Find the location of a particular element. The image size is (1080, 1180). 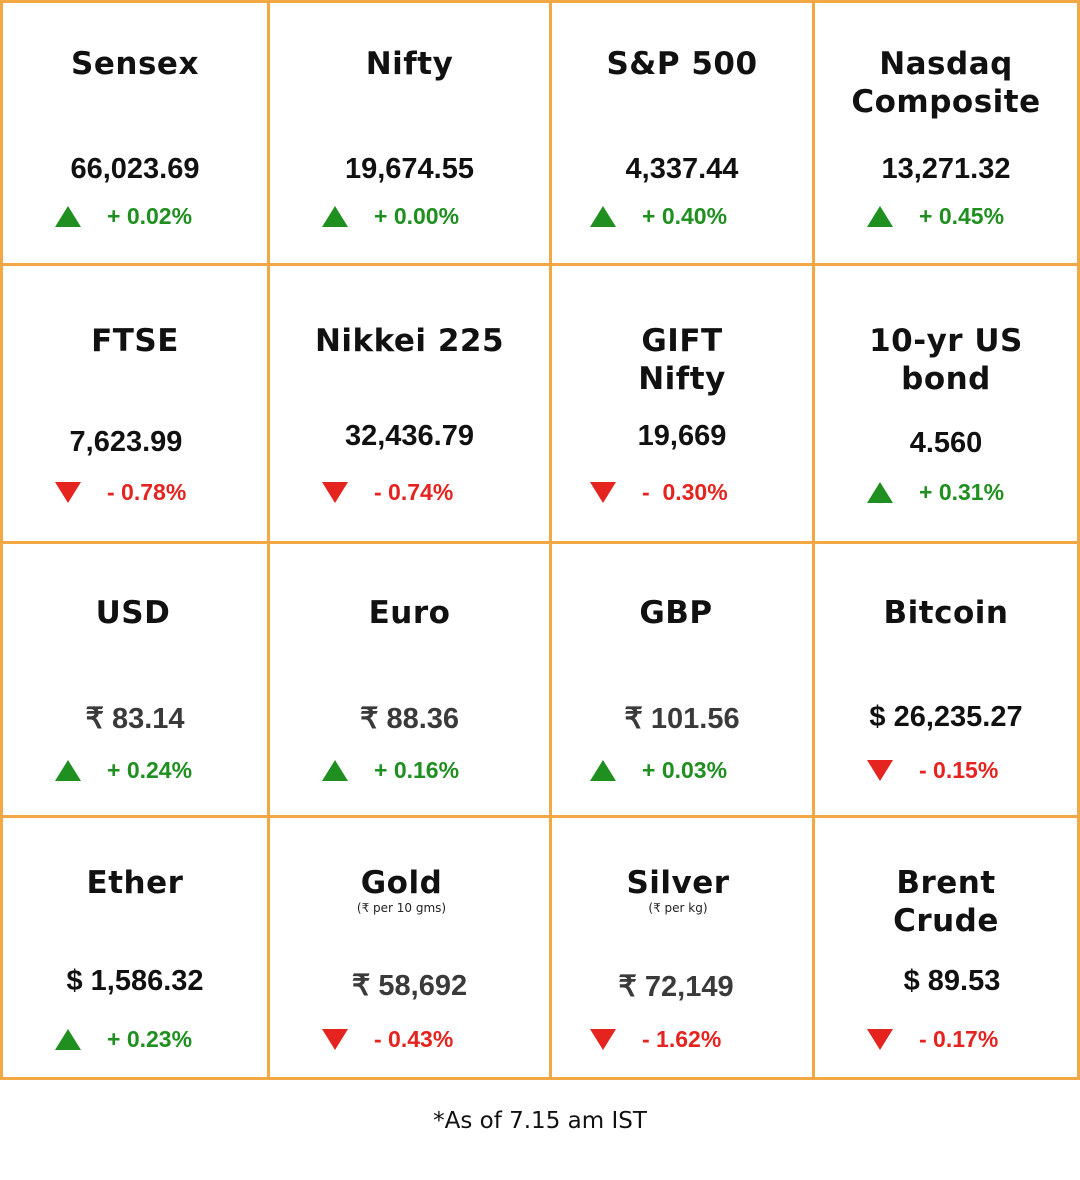

tile-sensex: Sensex 66,023.69 + 0.02% is located at coordinates (135, 133).